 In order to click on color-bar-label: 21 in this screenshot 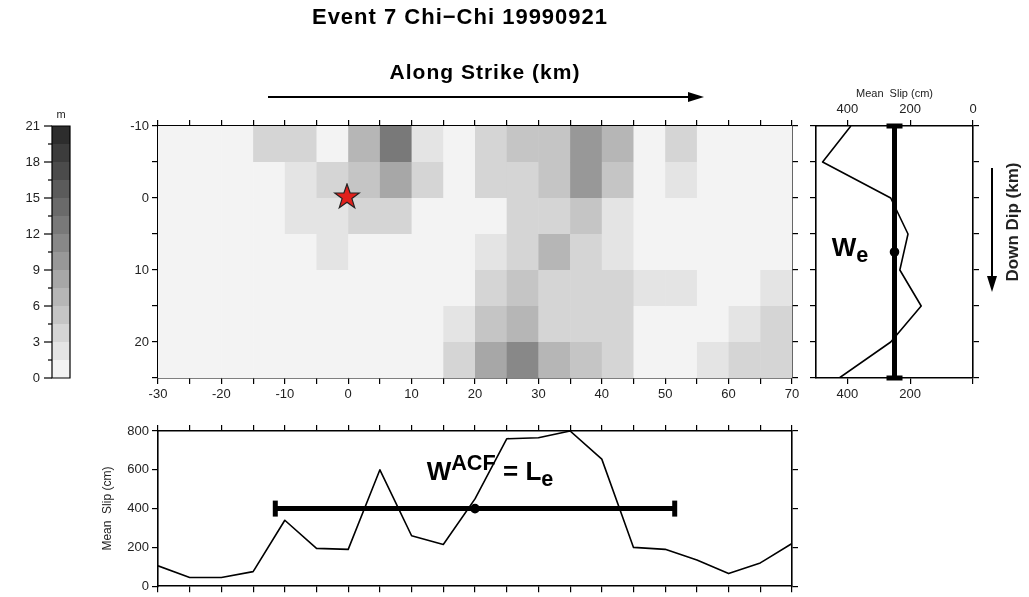, I will do `click(32, 125)`.